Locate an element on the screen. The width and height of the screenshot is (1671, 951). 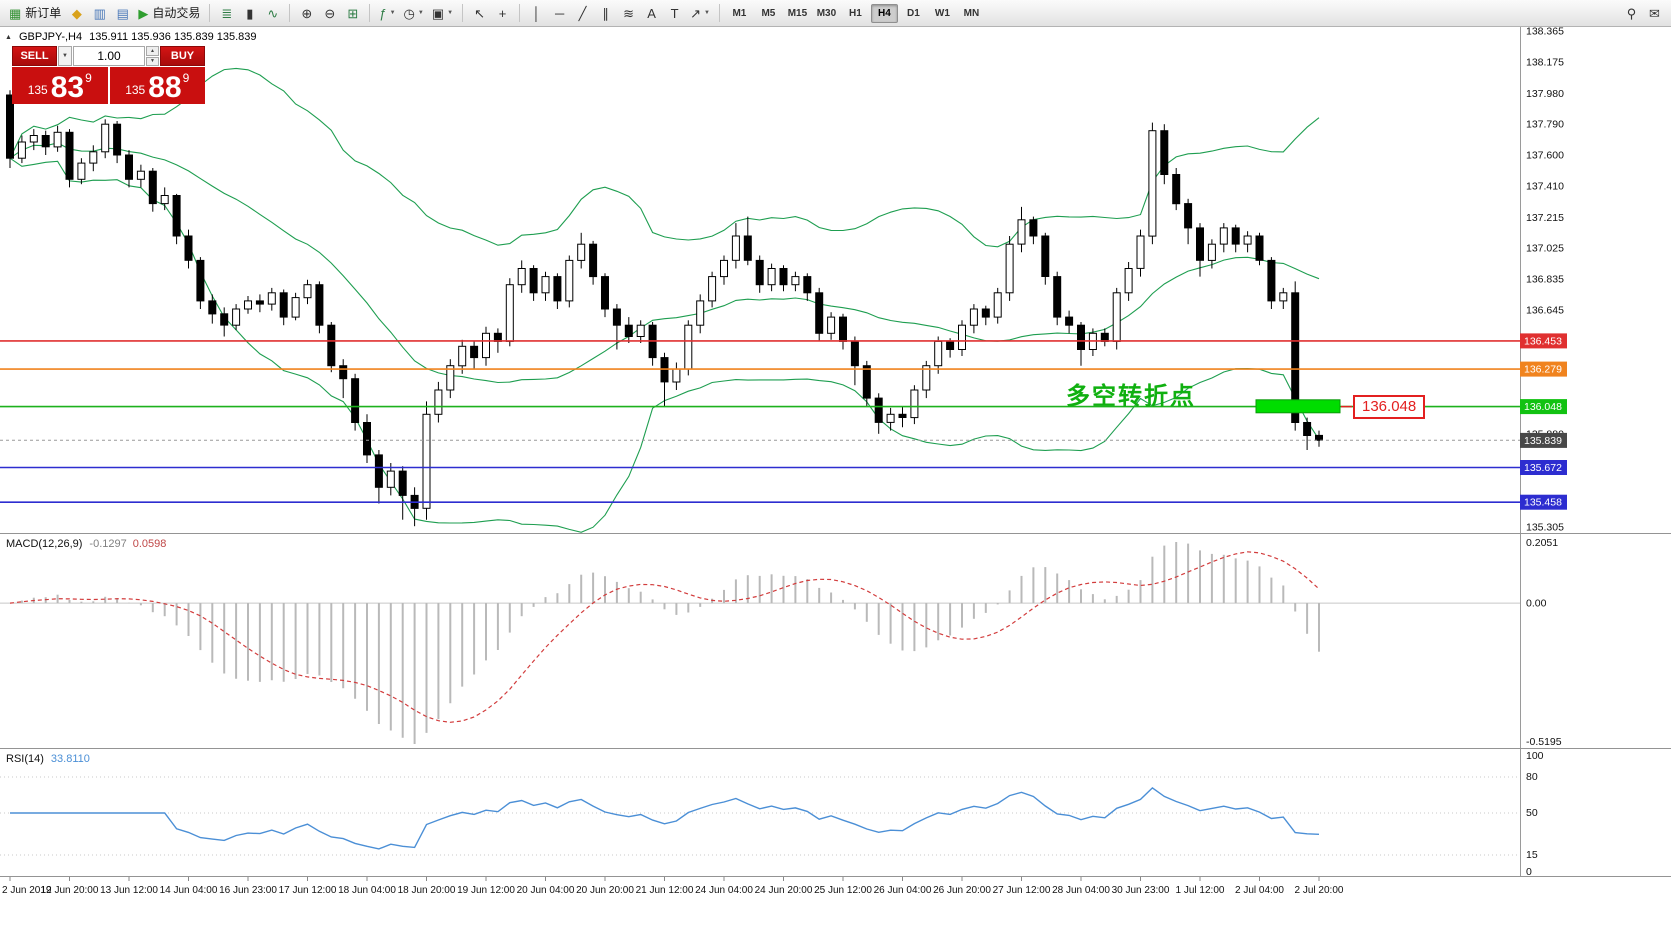
text-icon: A is located at coordinates (651, 13).